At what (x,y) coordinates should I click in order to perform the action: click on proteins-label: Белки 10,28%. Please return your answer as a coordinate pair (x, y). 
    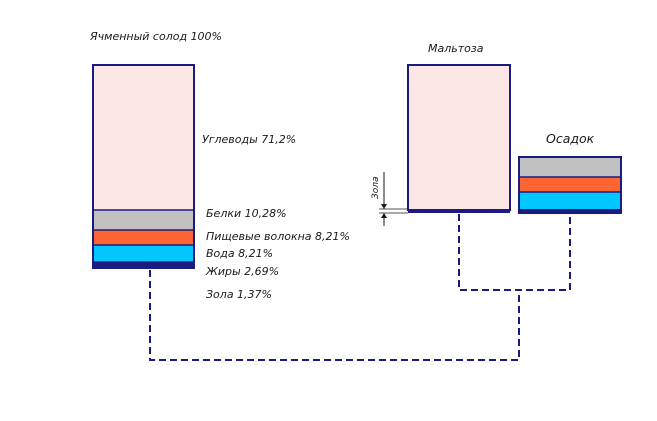
    Looking at the image, I should click on (246, 213).